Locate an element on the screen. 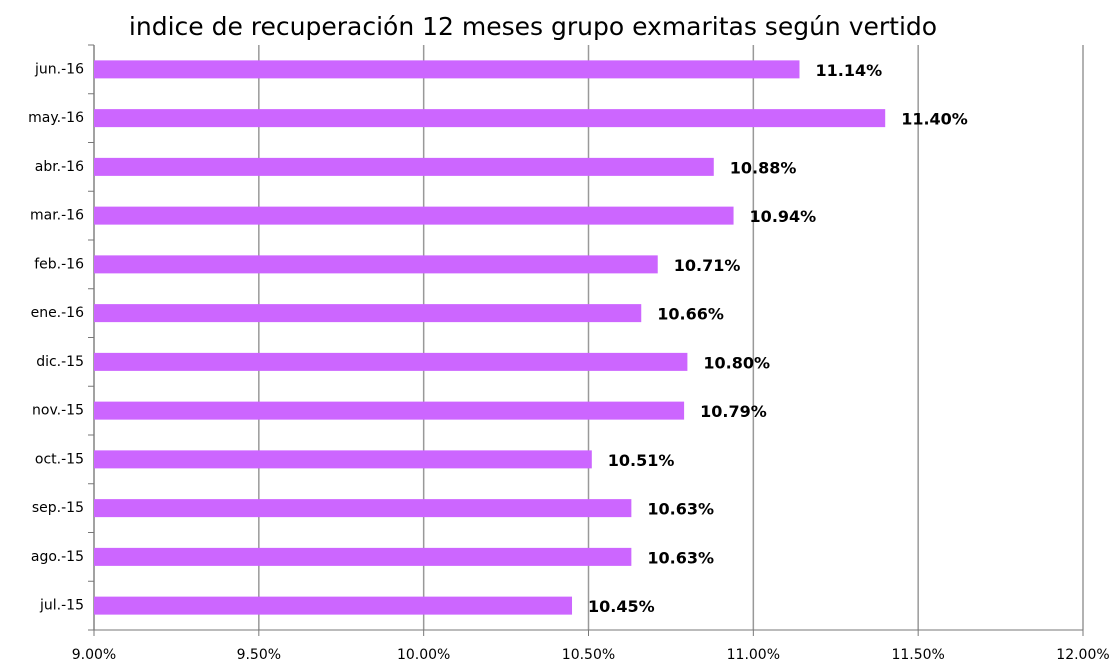 The height and width of the screenshot is (664, 1115). data-label: 11.40% is located at coordinates (934, 119).